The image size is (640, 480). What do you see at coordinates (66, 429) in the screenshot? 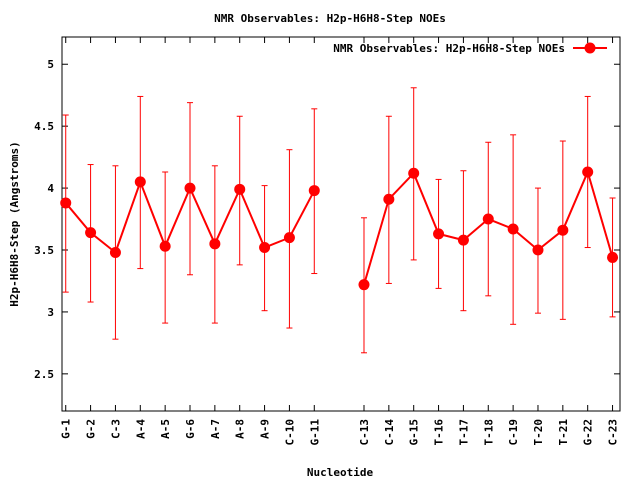
I see `x-tick-label: G-1` at bounding box center [66, 429].